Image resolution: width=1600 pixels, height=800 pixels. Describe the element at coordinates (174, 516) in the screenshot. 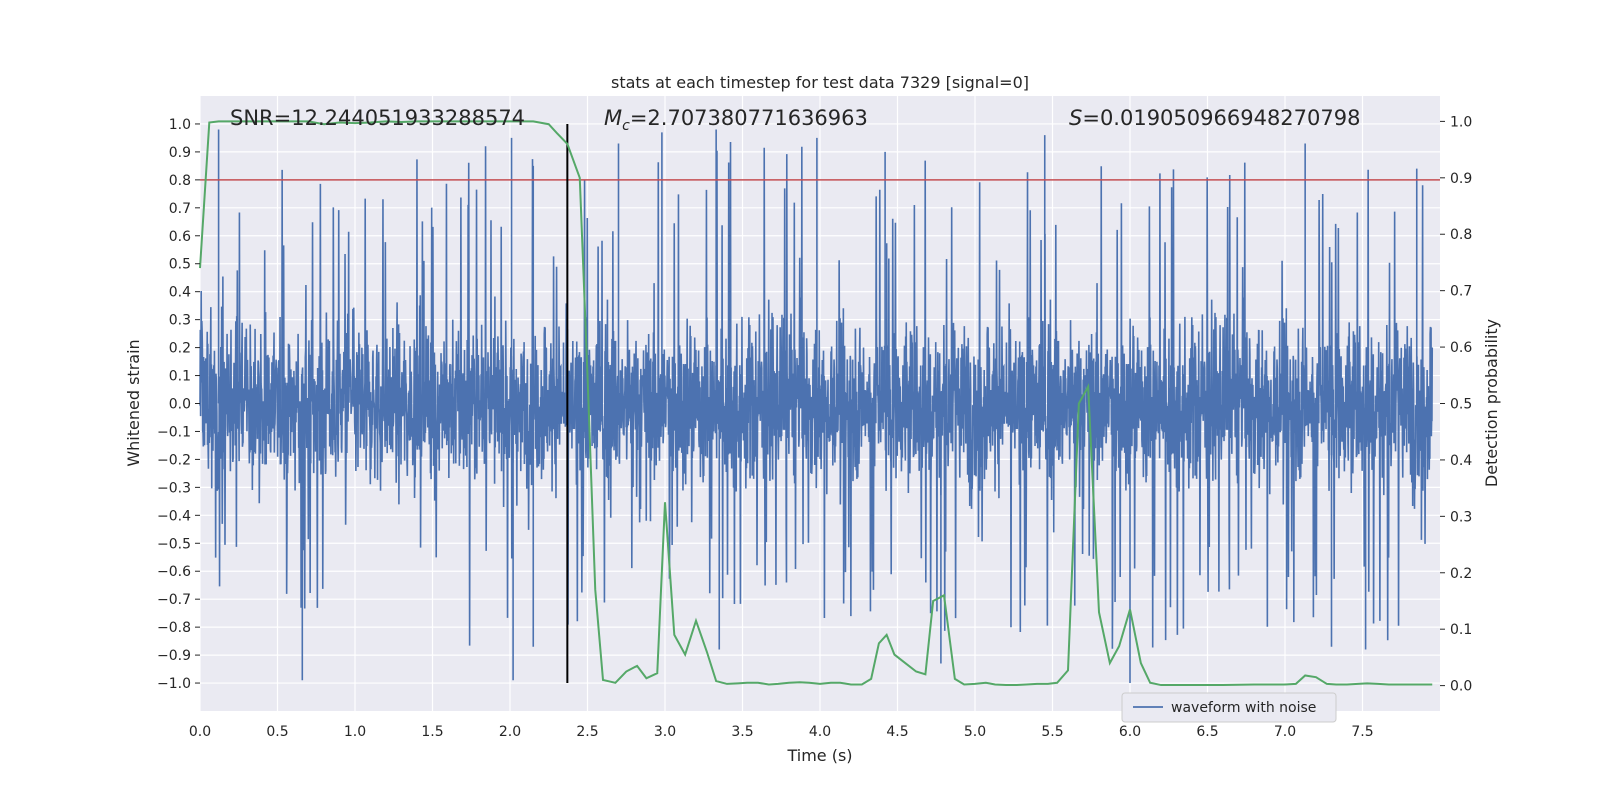

I see `y-tick-label: −0.4` at that location.